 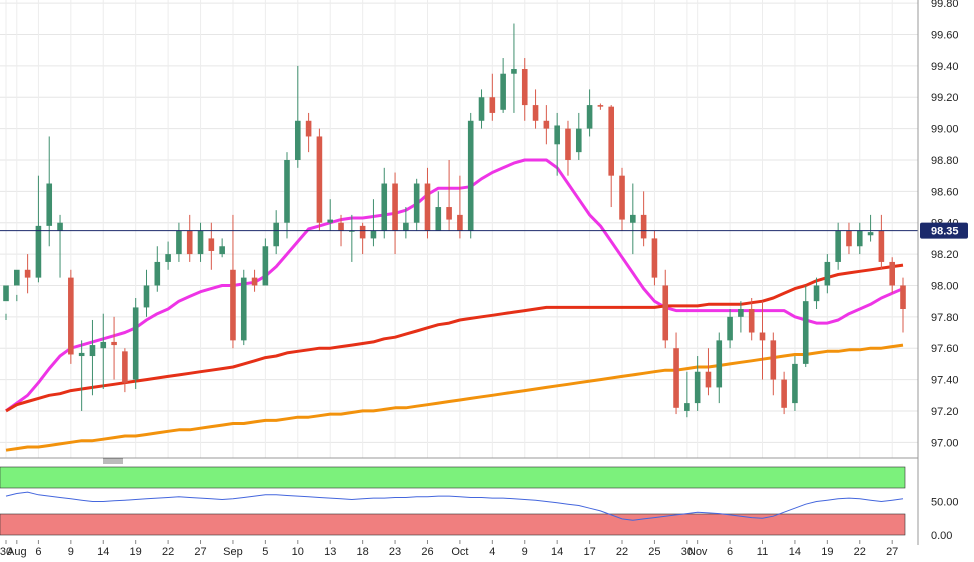 What do you see at coordinates (945, 255) in the screenshot?
I see `y-tick-label: 98.20` at bounding box center [945, 255].